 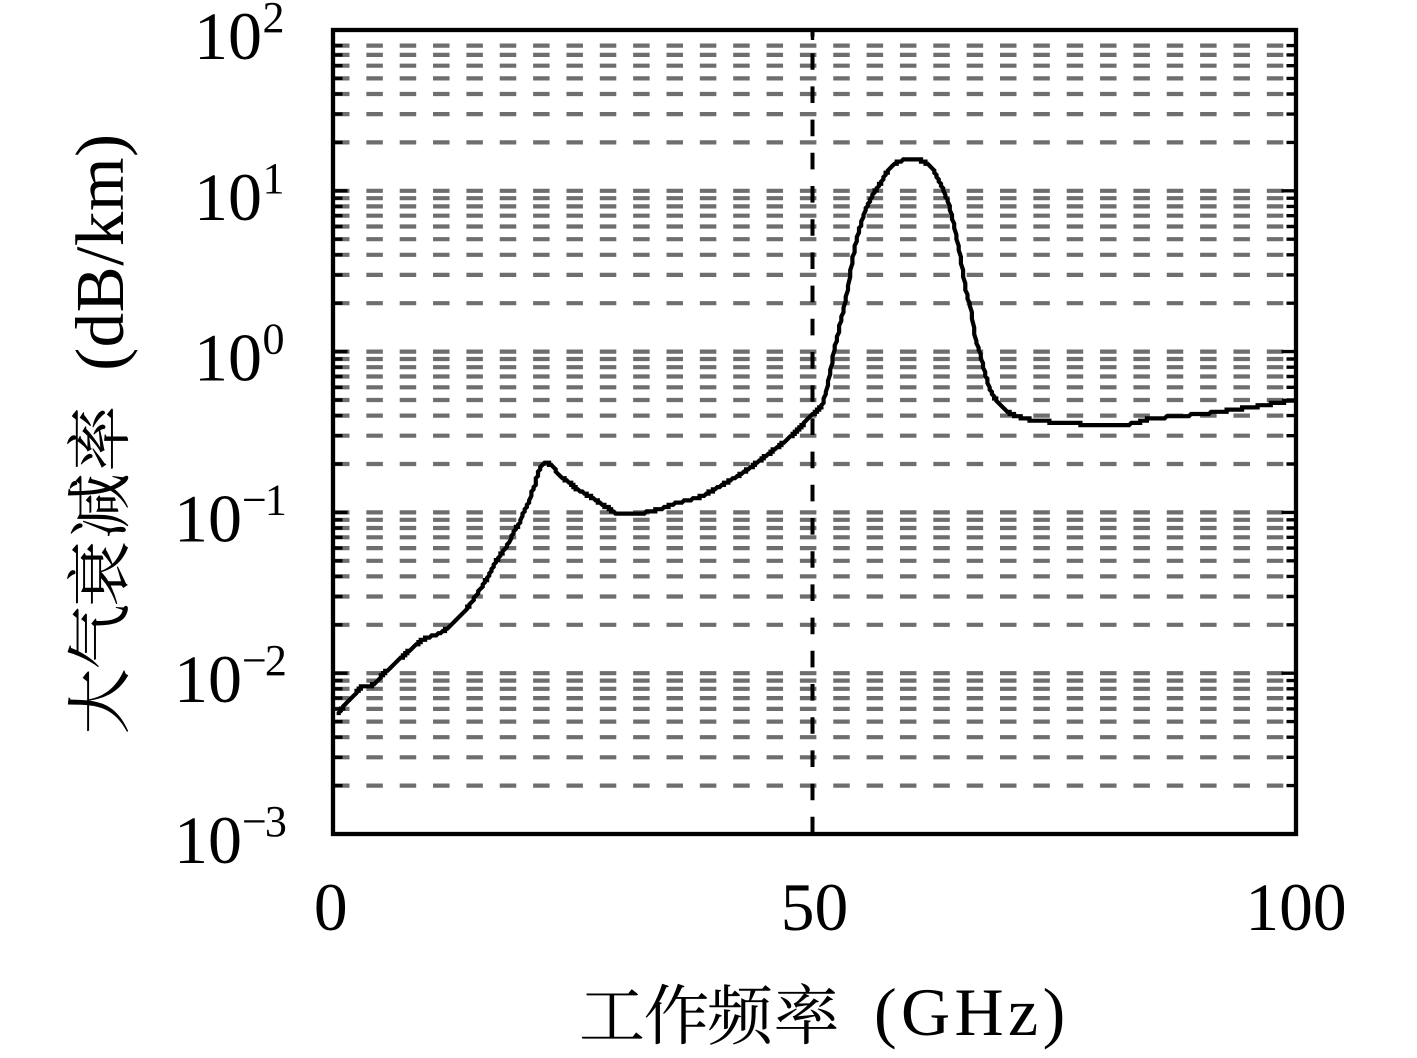 What do you see at coordinates (274, 178) in the screenshot?
I see `svg-text: 1` at bounding box center [274, 178].